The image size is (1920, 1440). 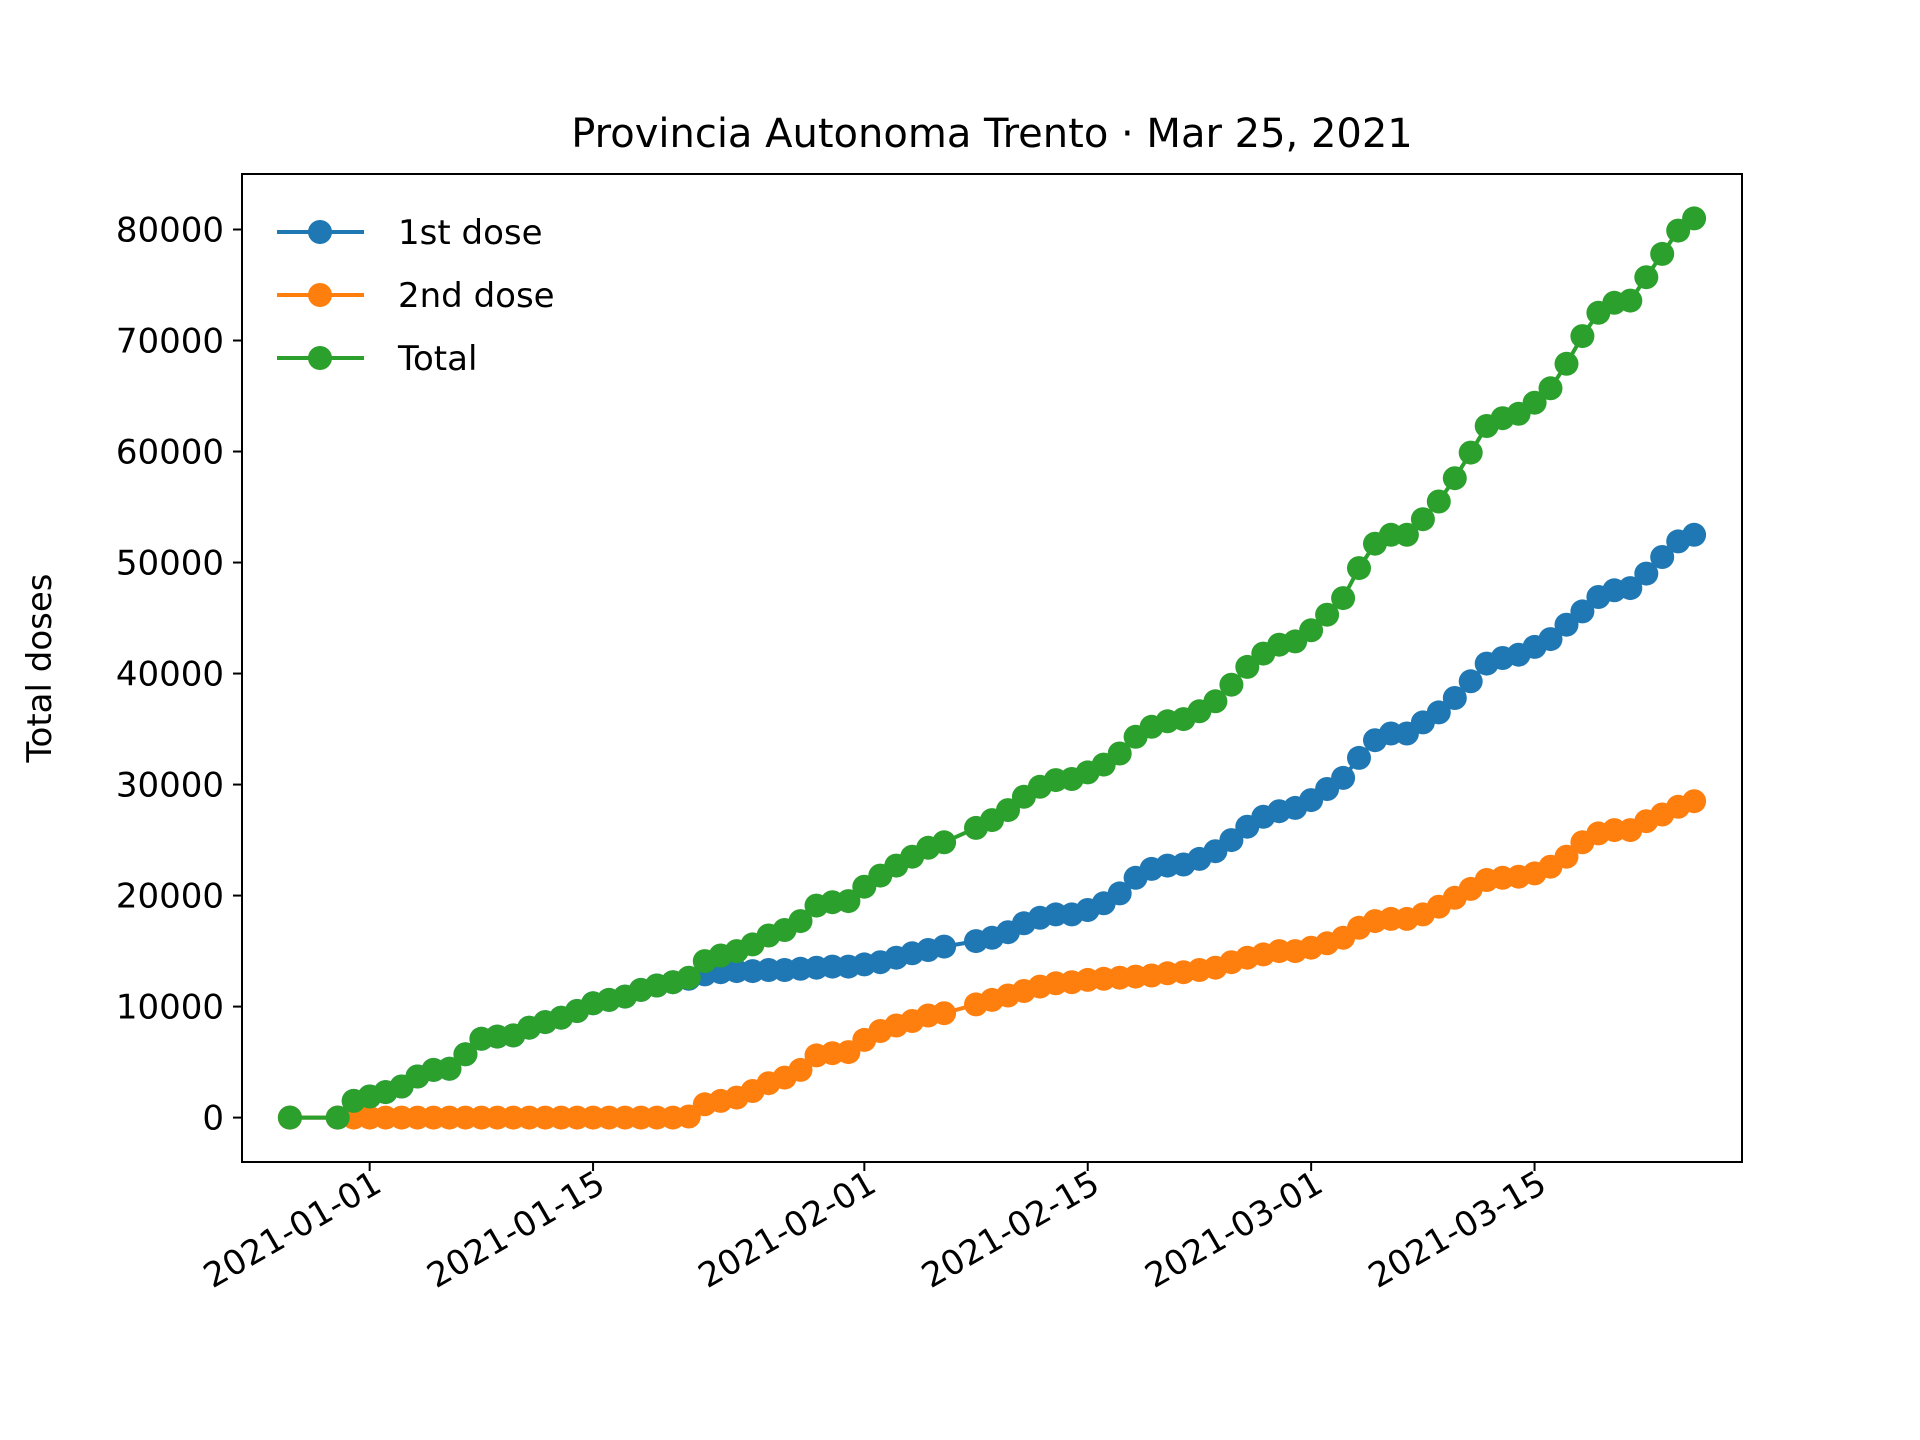 What do you see at coordinates (476, 296) in the screenshot?
I see `legend-label: 2nd dose` at bounding box center [476, 296].